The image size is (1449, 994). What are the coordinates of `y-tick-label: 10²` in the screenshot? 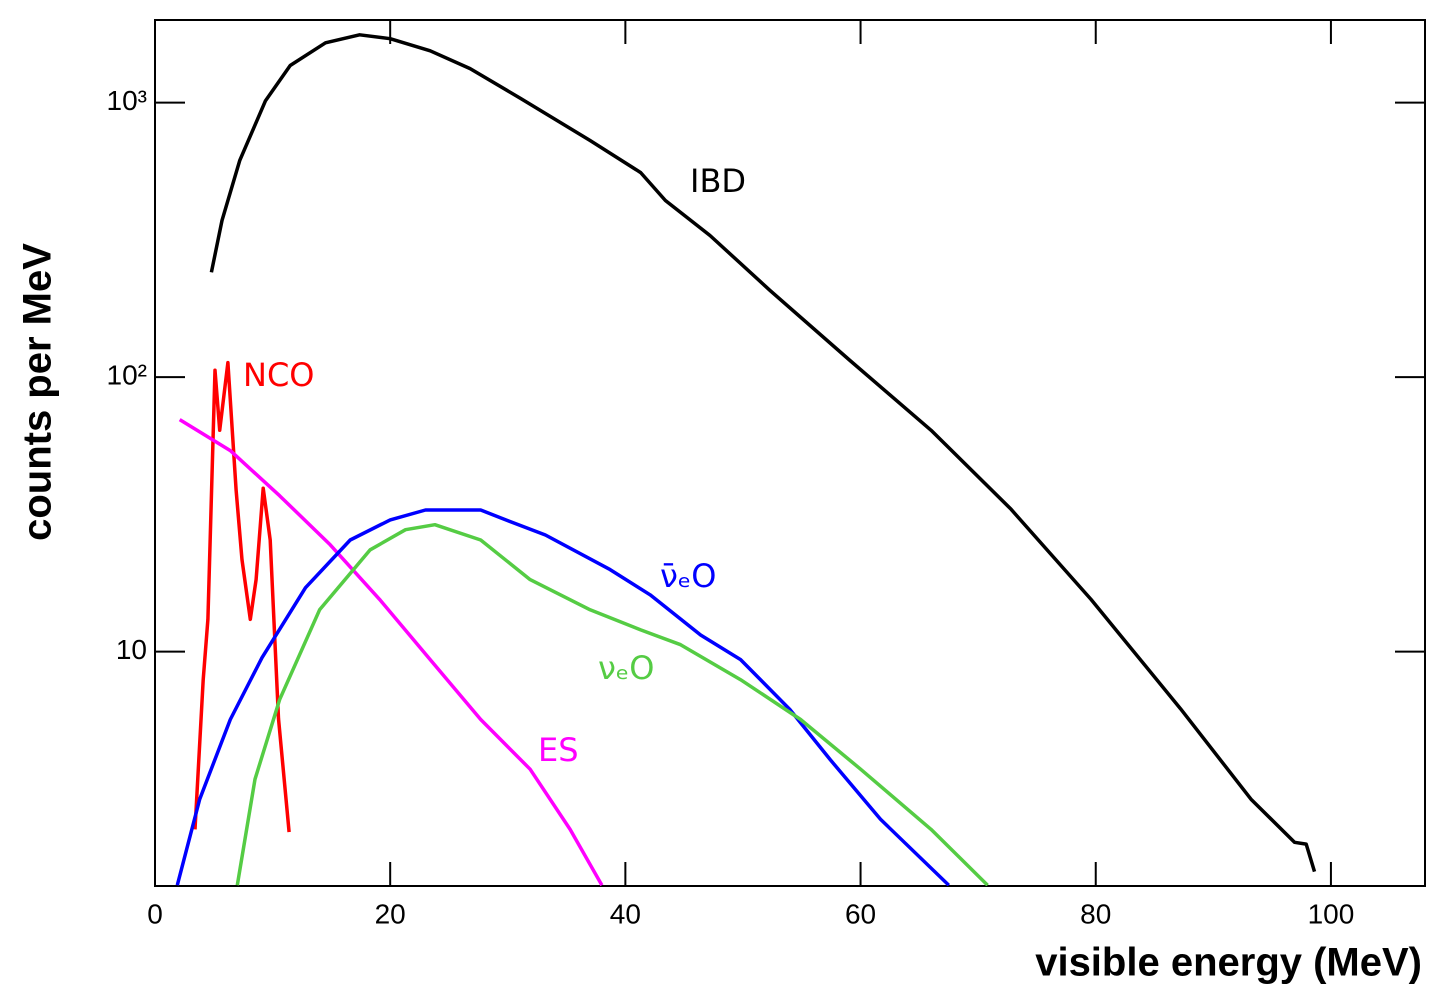 It's located at (127, 375).